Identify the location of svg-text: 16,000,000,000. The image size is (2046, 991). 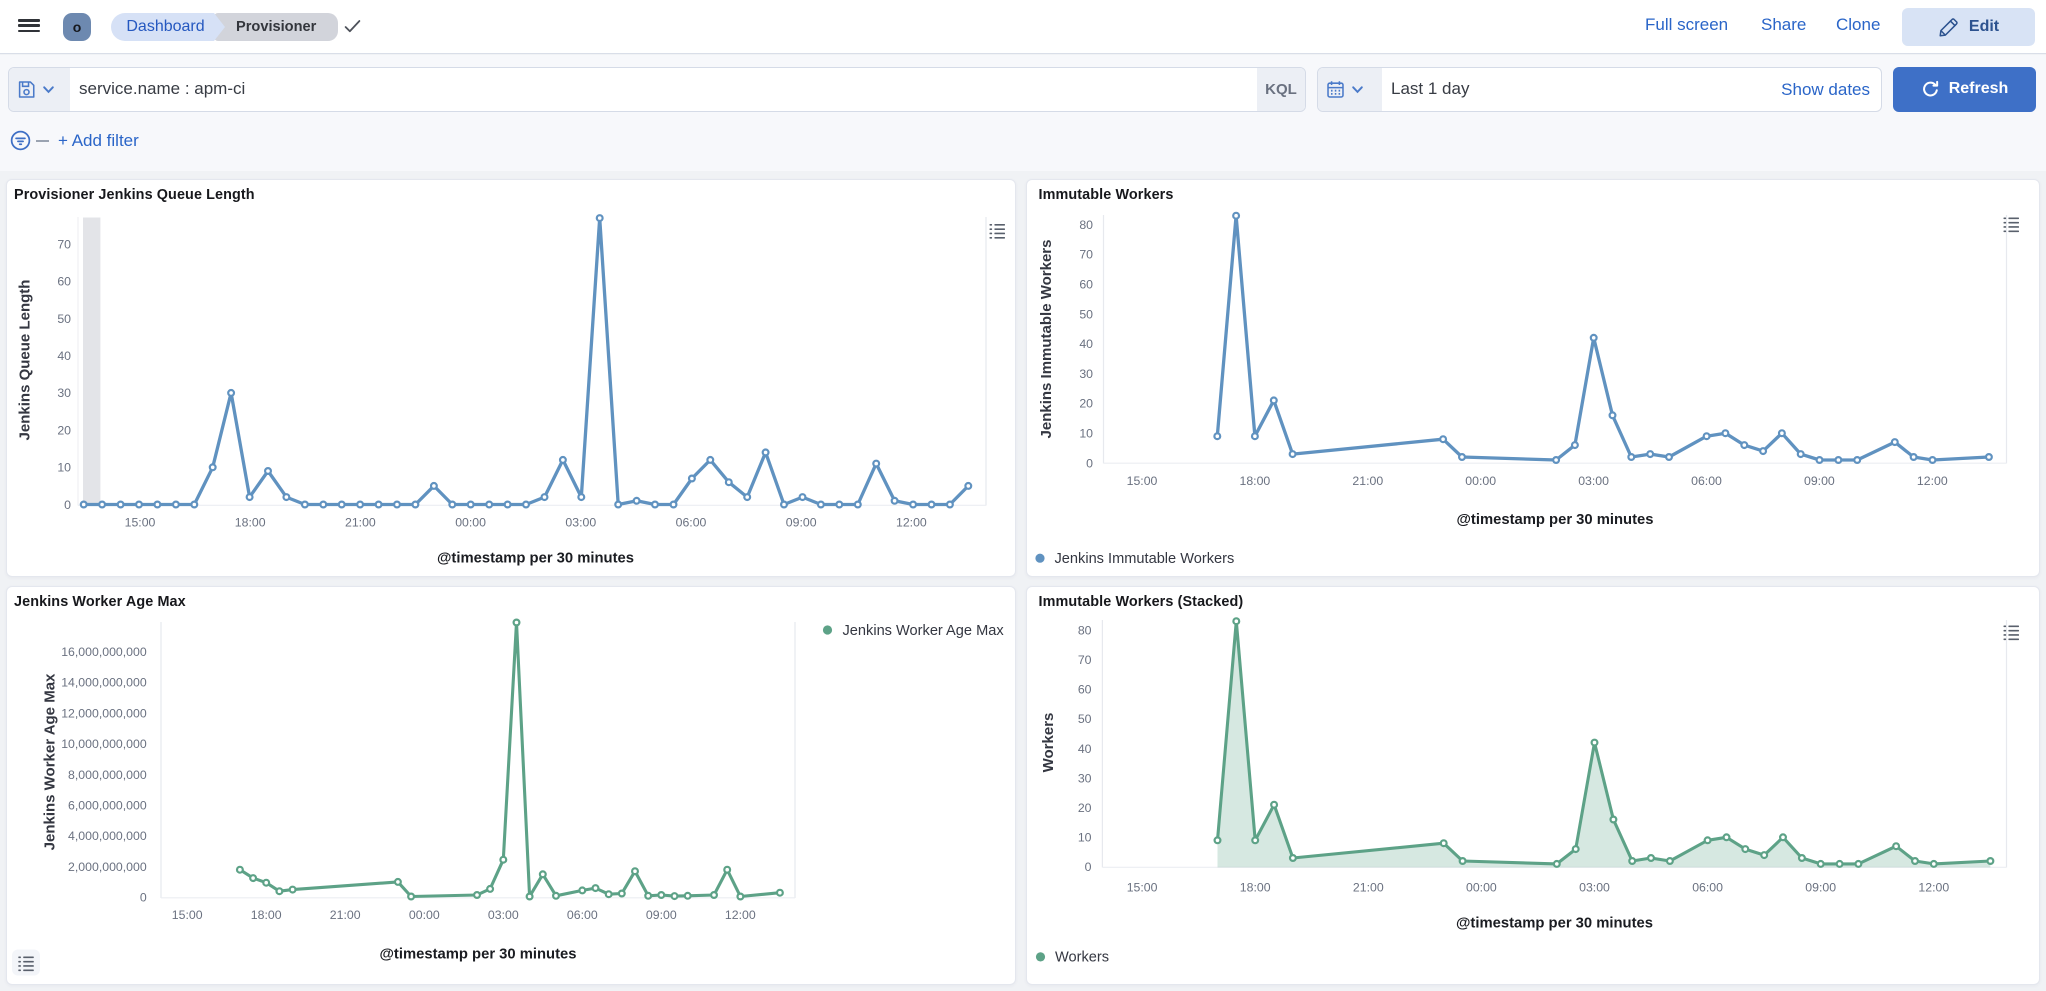
(104, 652).